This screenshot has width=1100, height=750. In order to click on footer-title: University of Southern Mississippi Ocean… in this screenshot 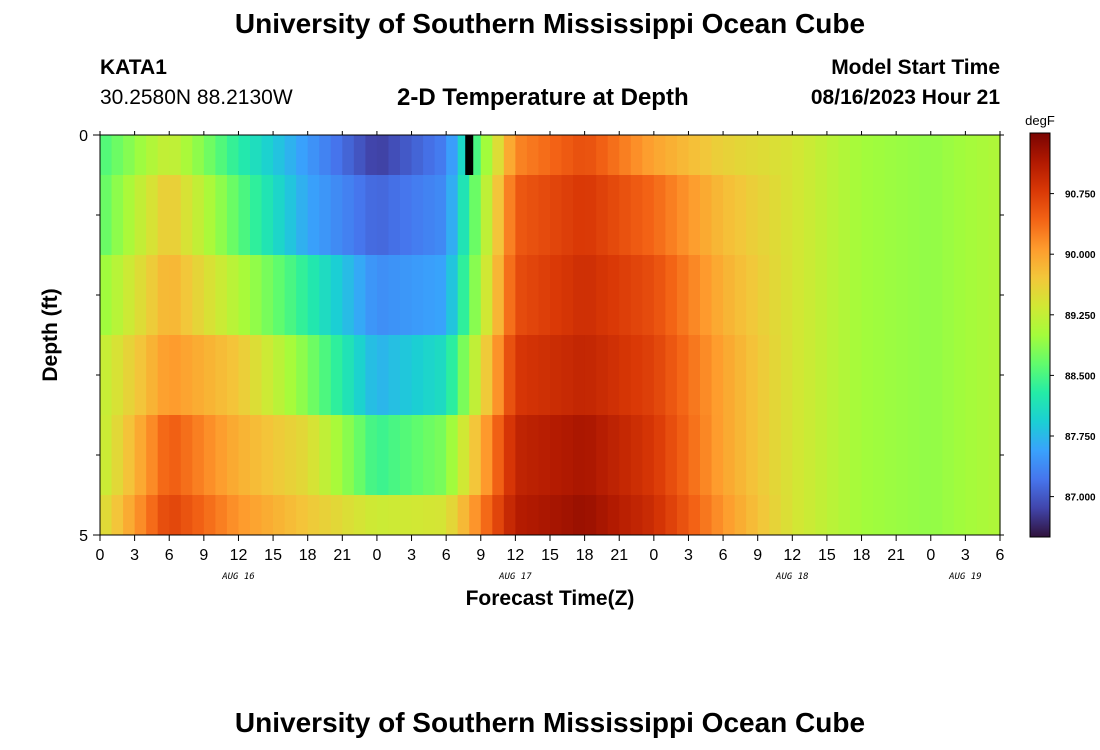, I will do `click(550, 722)`.